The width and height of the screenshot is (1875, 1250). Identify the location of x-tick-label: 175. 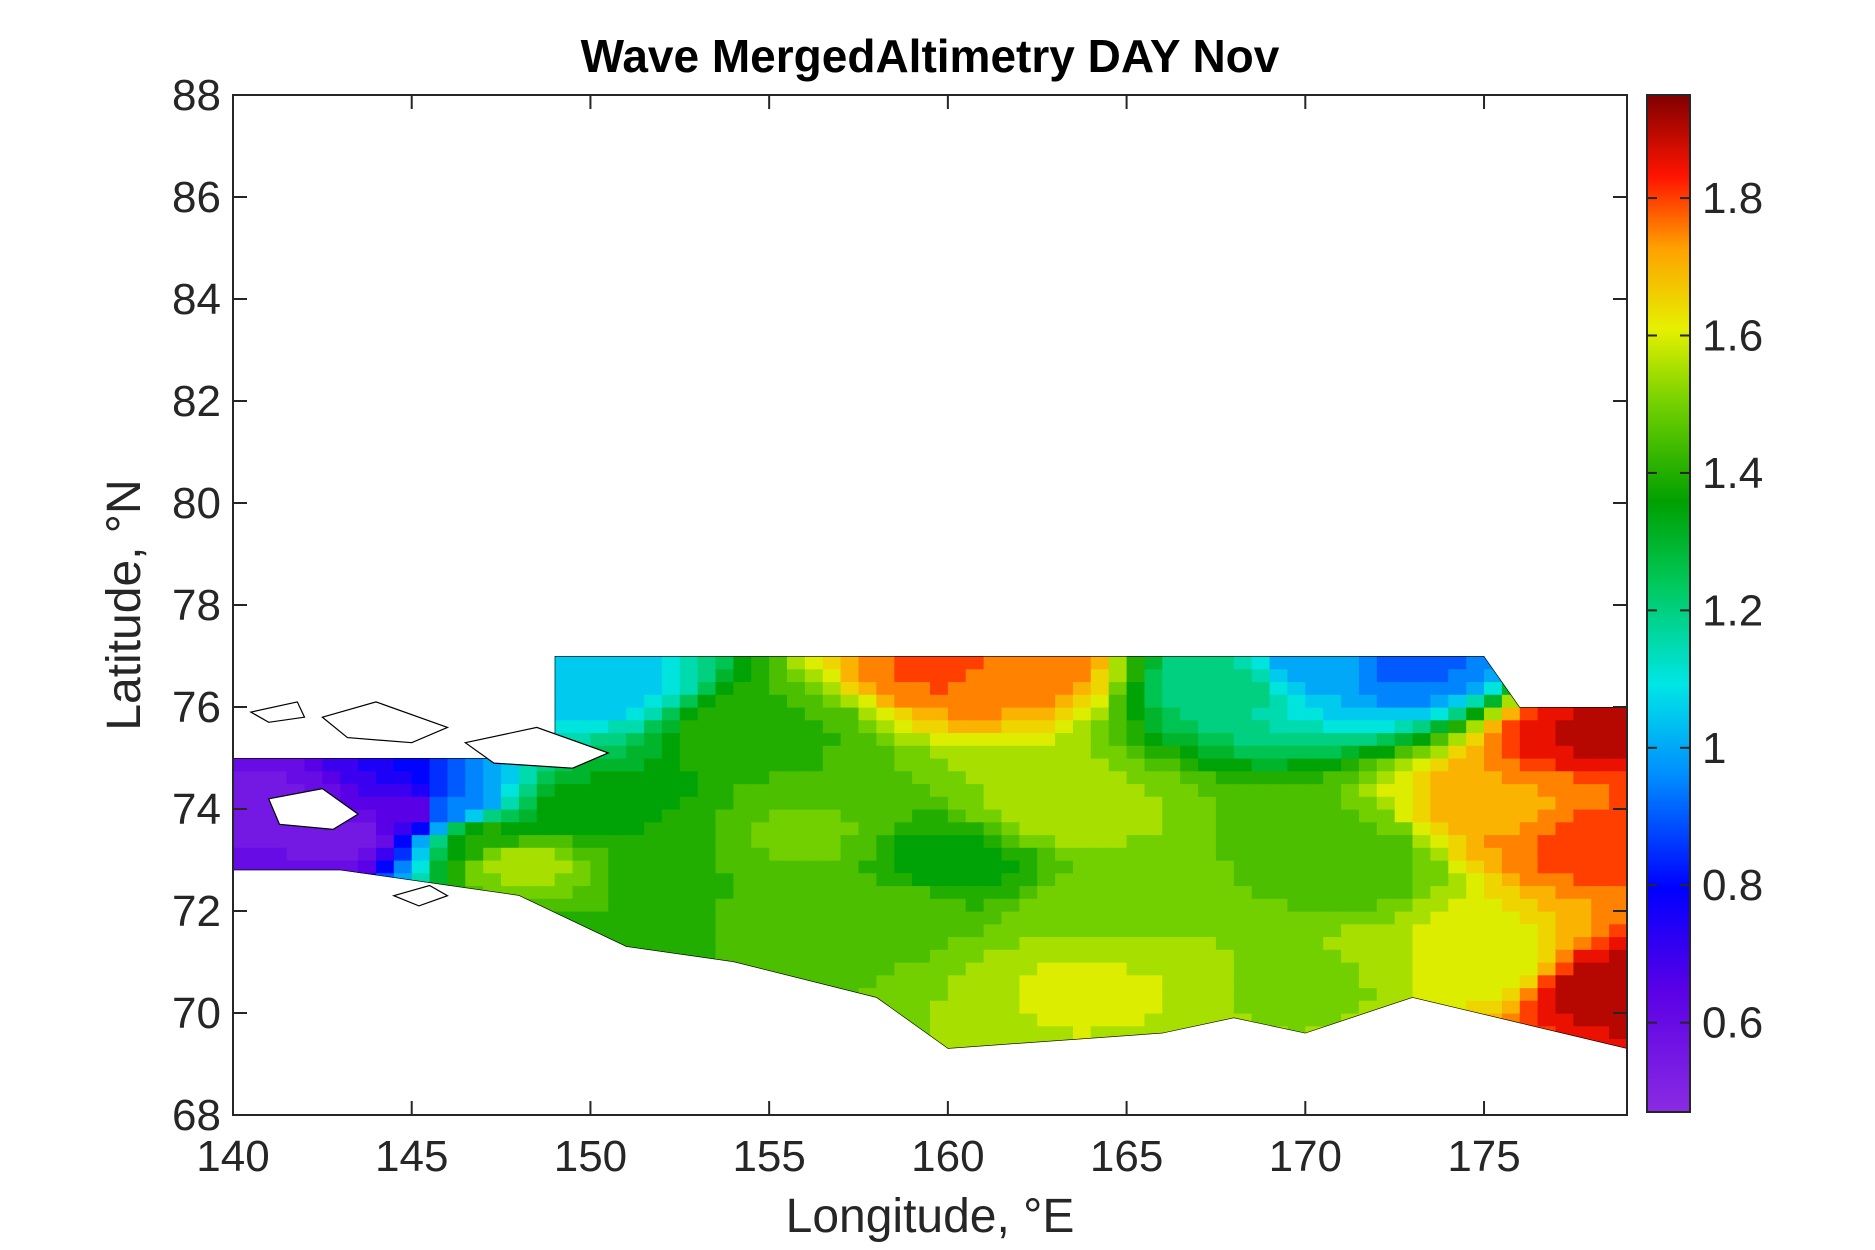
(1483, 1156).